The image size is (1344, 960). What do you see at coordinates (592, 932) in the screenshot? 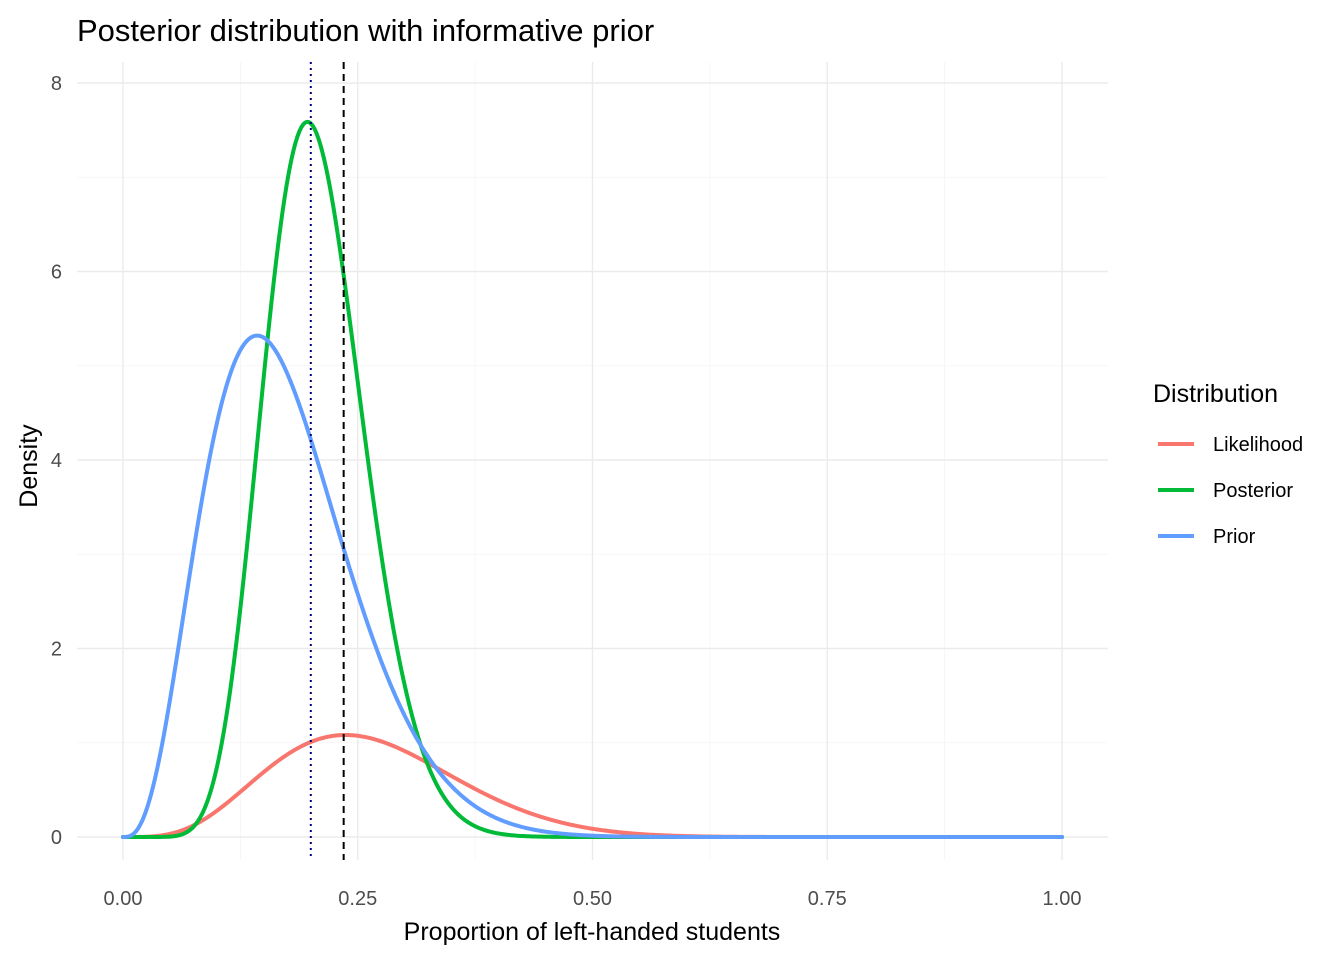
I see `x-axis-title: Proportion of left-handed students` at bounding box center [592, 932].